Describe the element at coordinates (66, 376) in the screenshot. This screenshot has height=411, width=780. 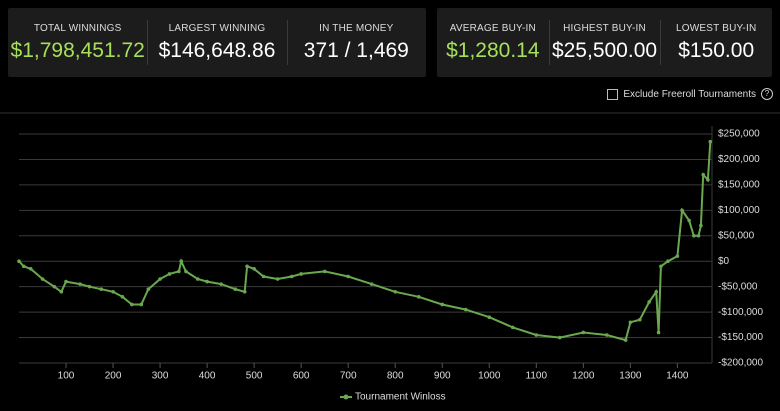
I see `x-tick-label: 100` at that location.